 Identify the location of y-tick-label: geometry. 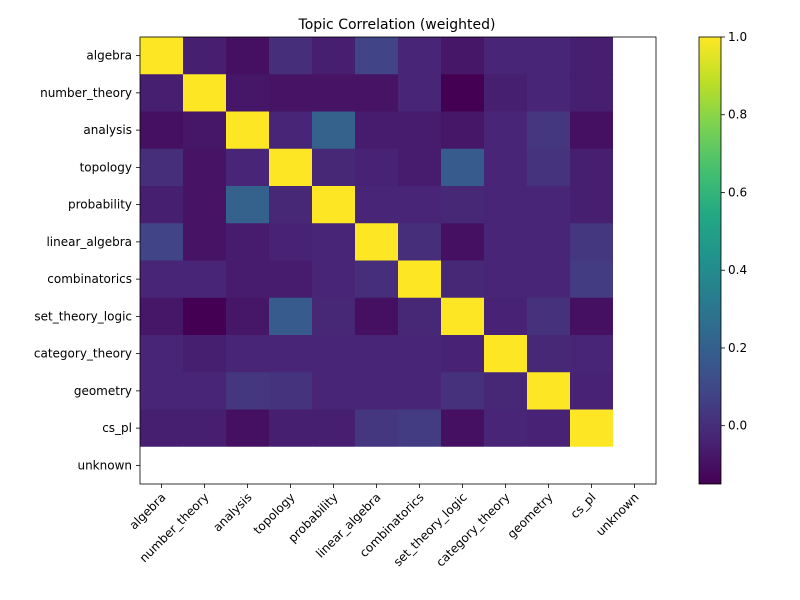
(103, 391).